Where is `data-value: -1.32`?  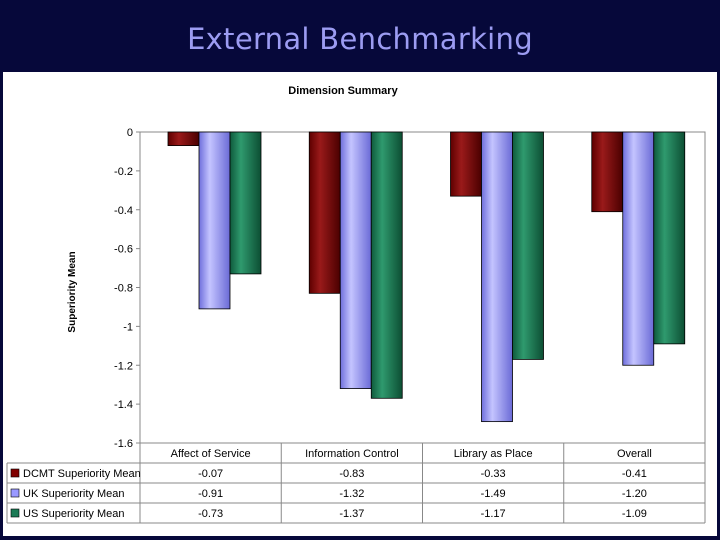
data-value: -1.32 is located at coordinates (351, 494).